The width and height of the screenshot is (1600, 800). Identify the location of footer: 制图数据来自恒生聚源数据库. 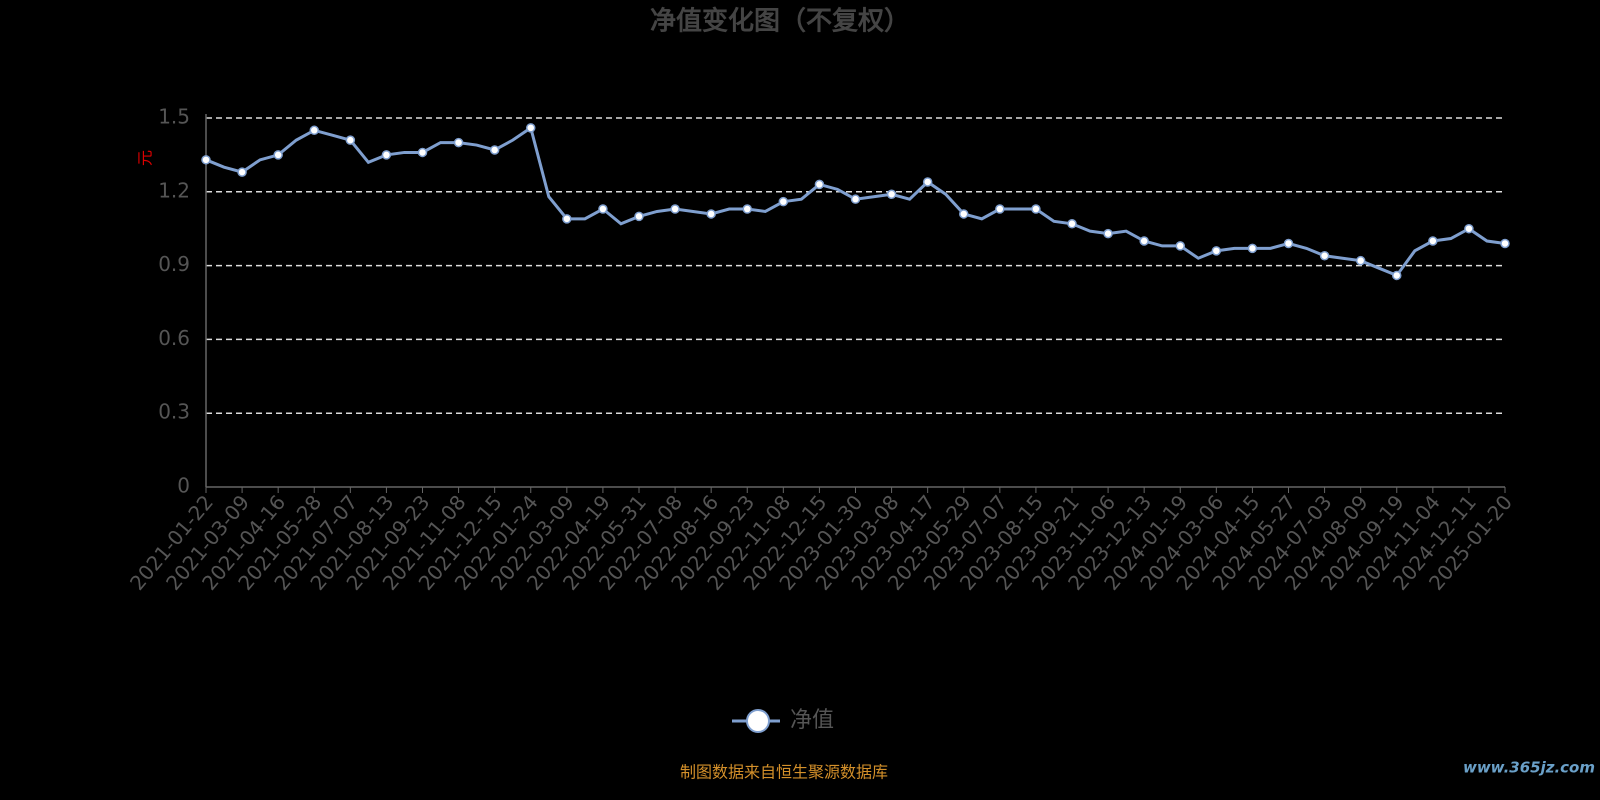
(784, 772).